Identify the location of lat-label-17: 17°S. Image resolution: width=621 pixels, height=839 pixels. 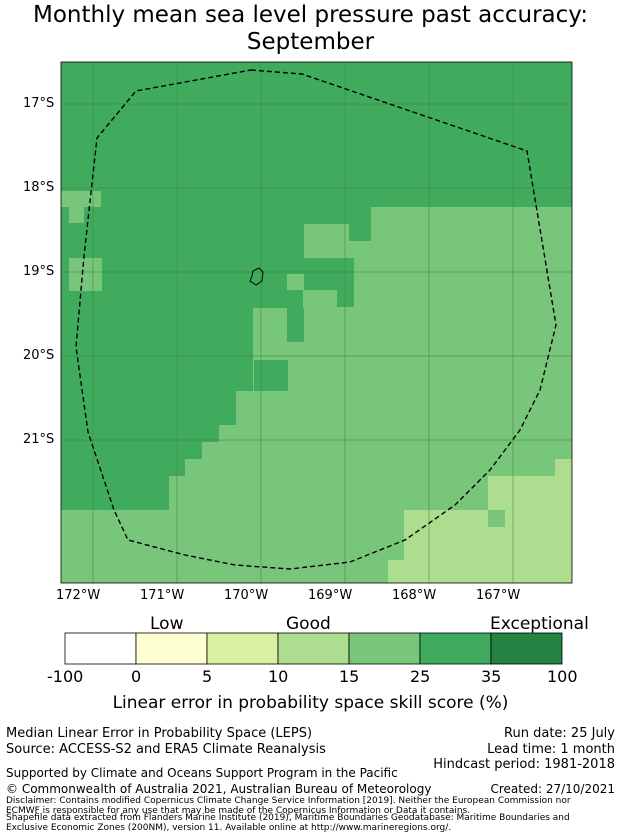
(39, 103).